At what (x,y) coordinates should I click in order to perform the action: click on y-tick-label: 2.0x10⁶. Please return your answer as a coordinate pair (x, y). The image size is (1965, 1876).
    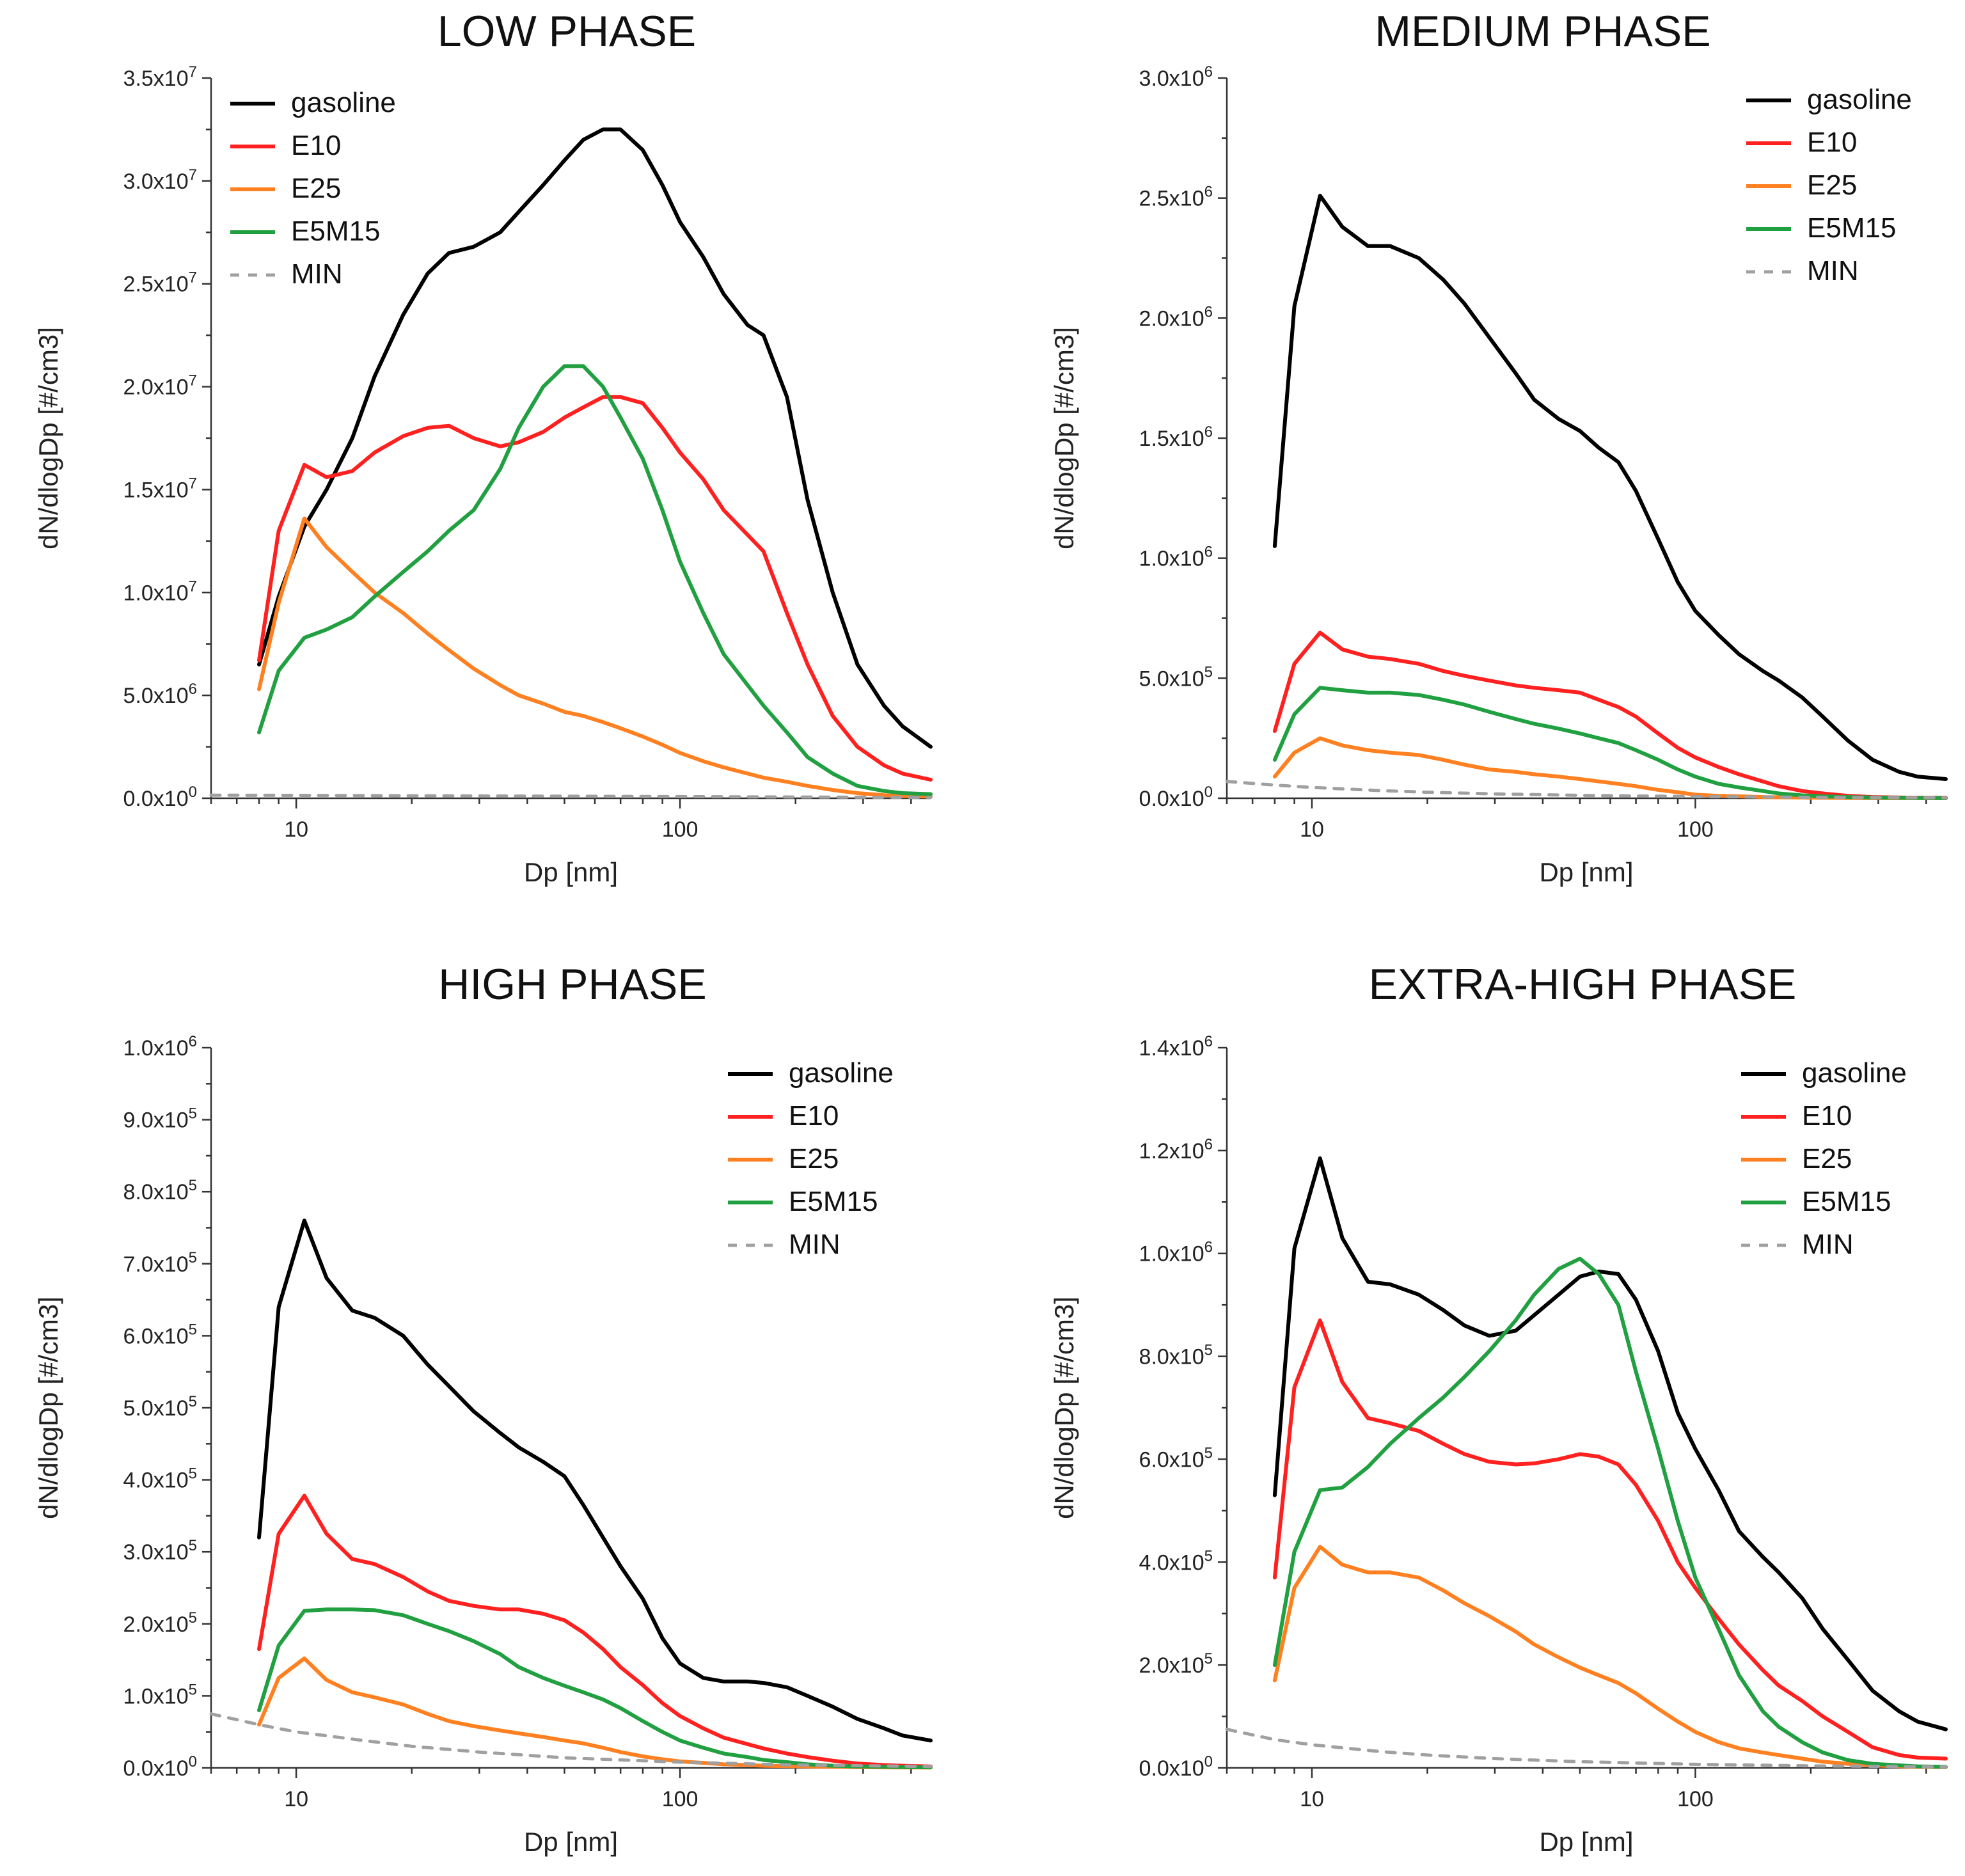
    Looking at the image, I should click on (1176, 317).